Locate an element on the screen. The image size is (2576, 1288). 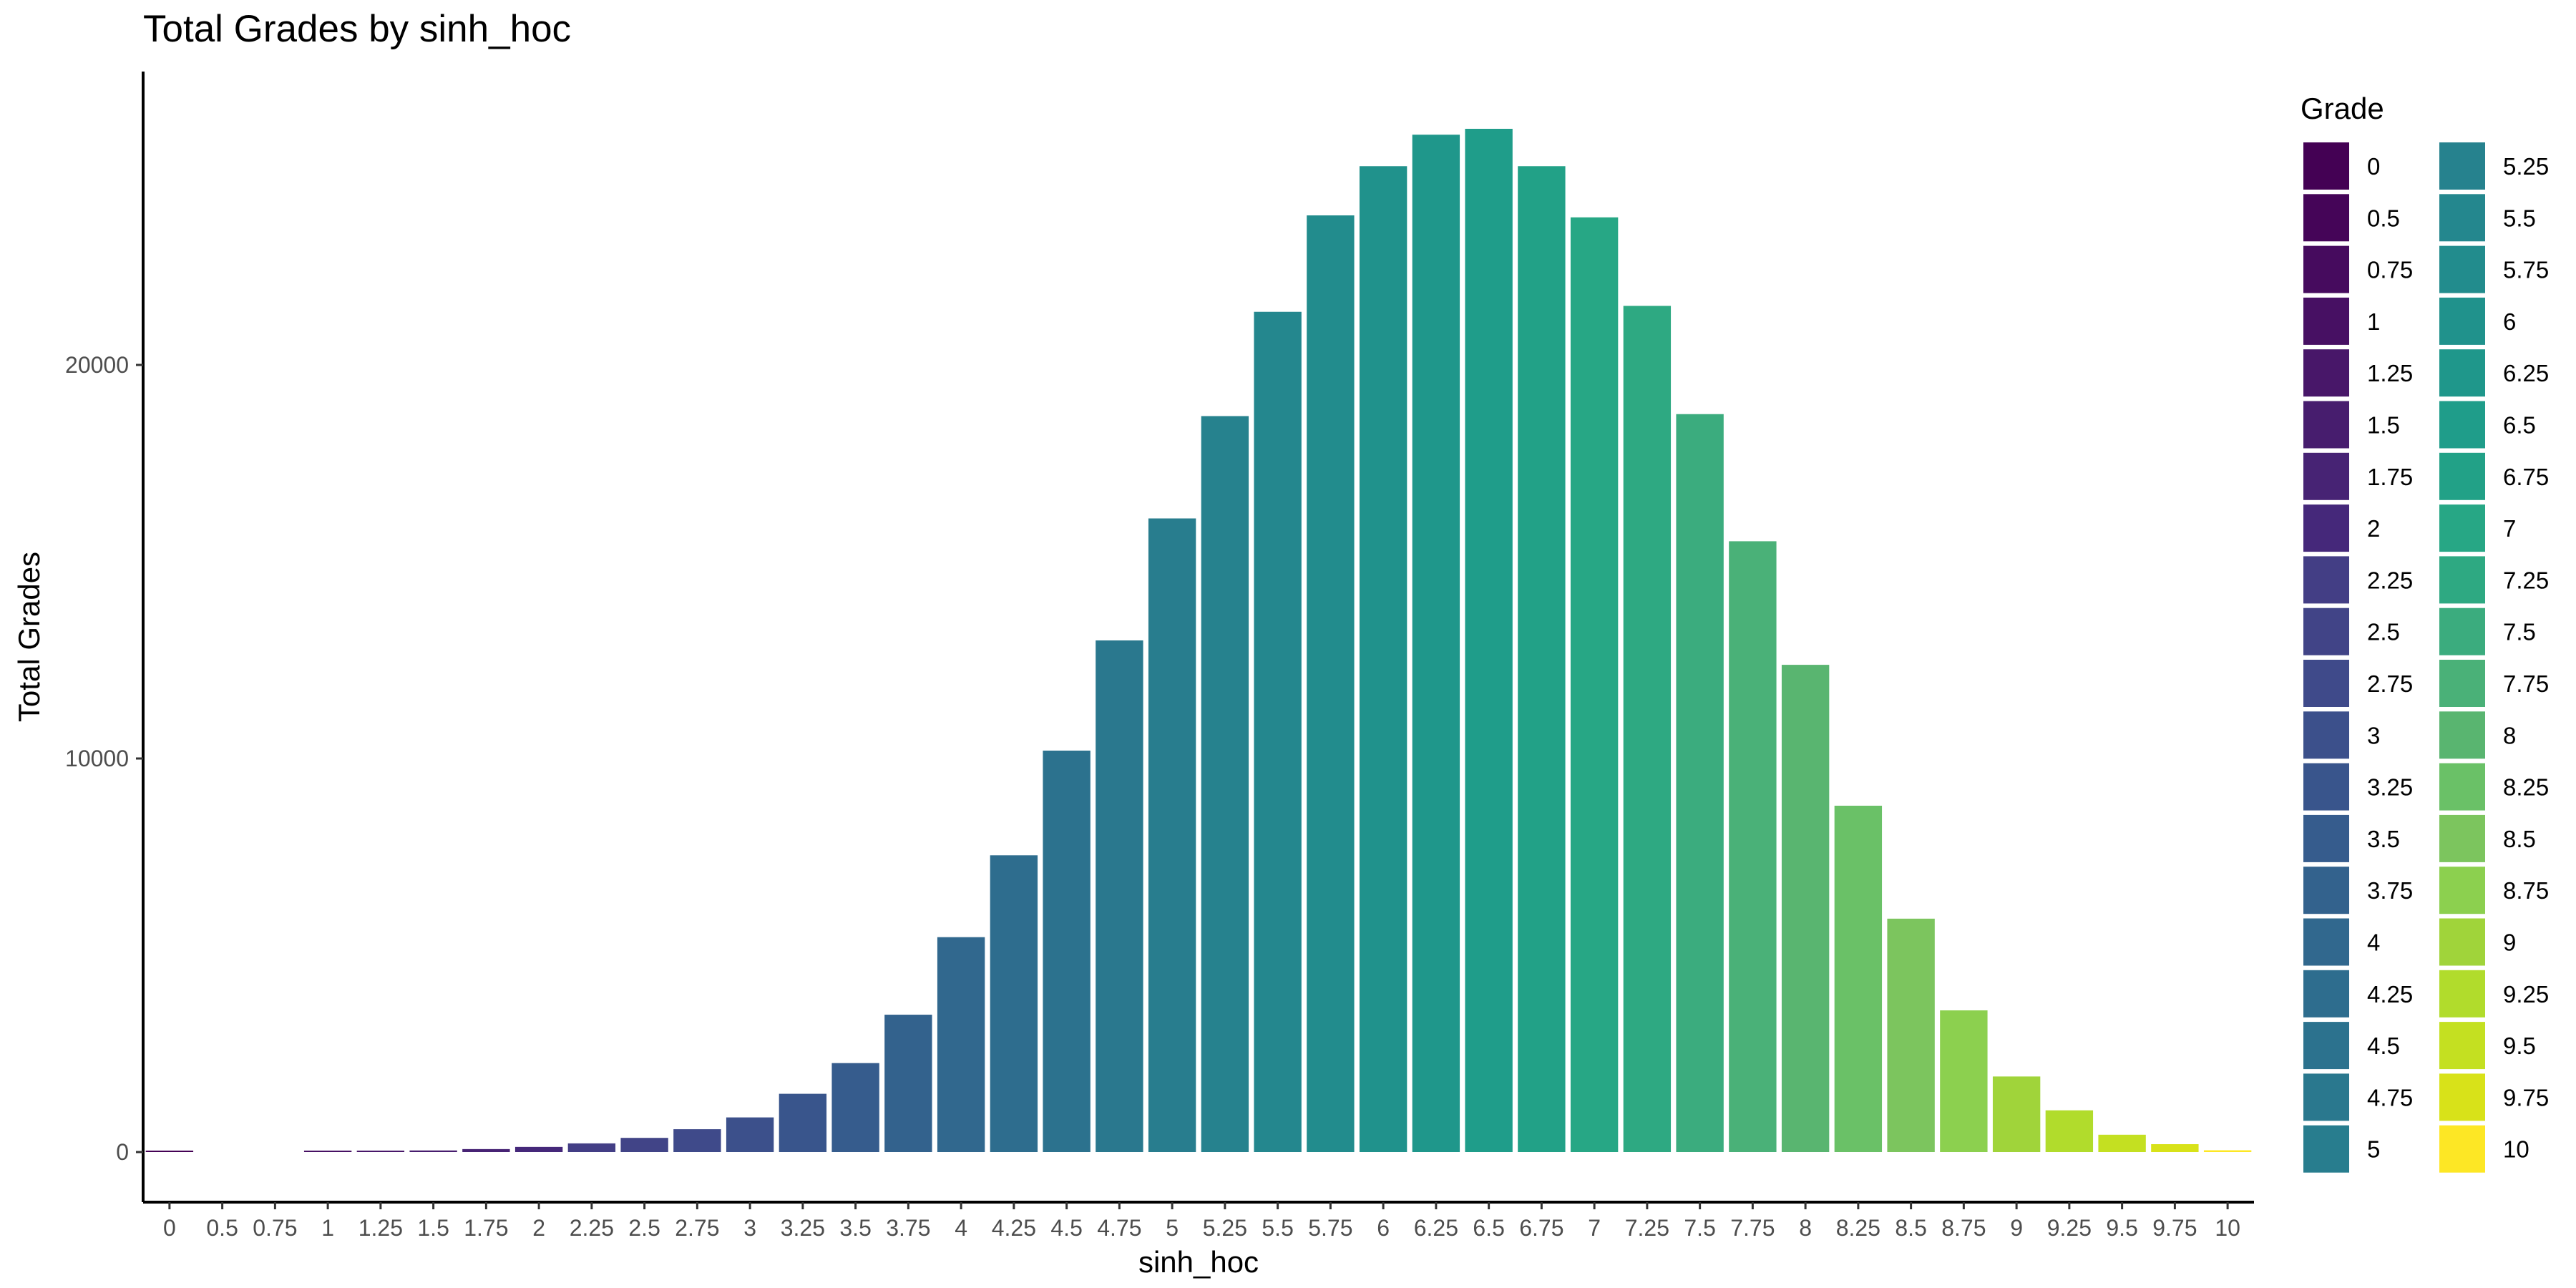
x-tick-label: 1 is located at coordinates (327, 1228).